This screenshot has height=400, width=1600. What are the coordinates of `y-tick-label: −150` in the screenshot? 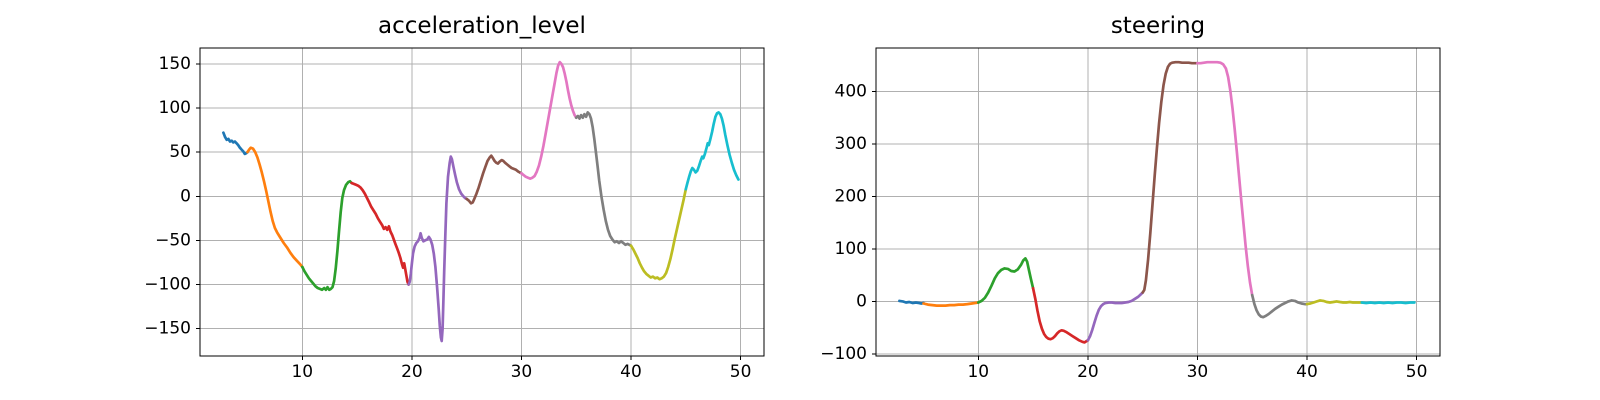 It's located at (167, 329).